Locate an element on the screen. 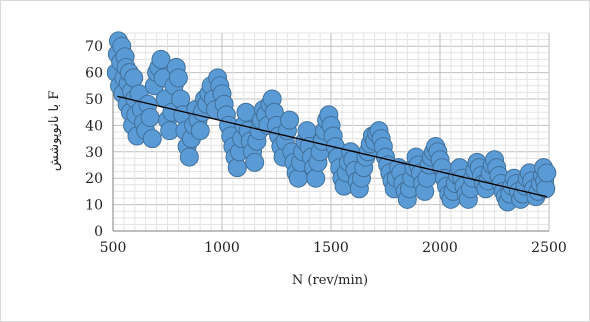 The height and width of the screenshot is (322, 590). y-tick-labels: 0 10 20 30 40 50 60 70 is located at coordinates (94, 139).